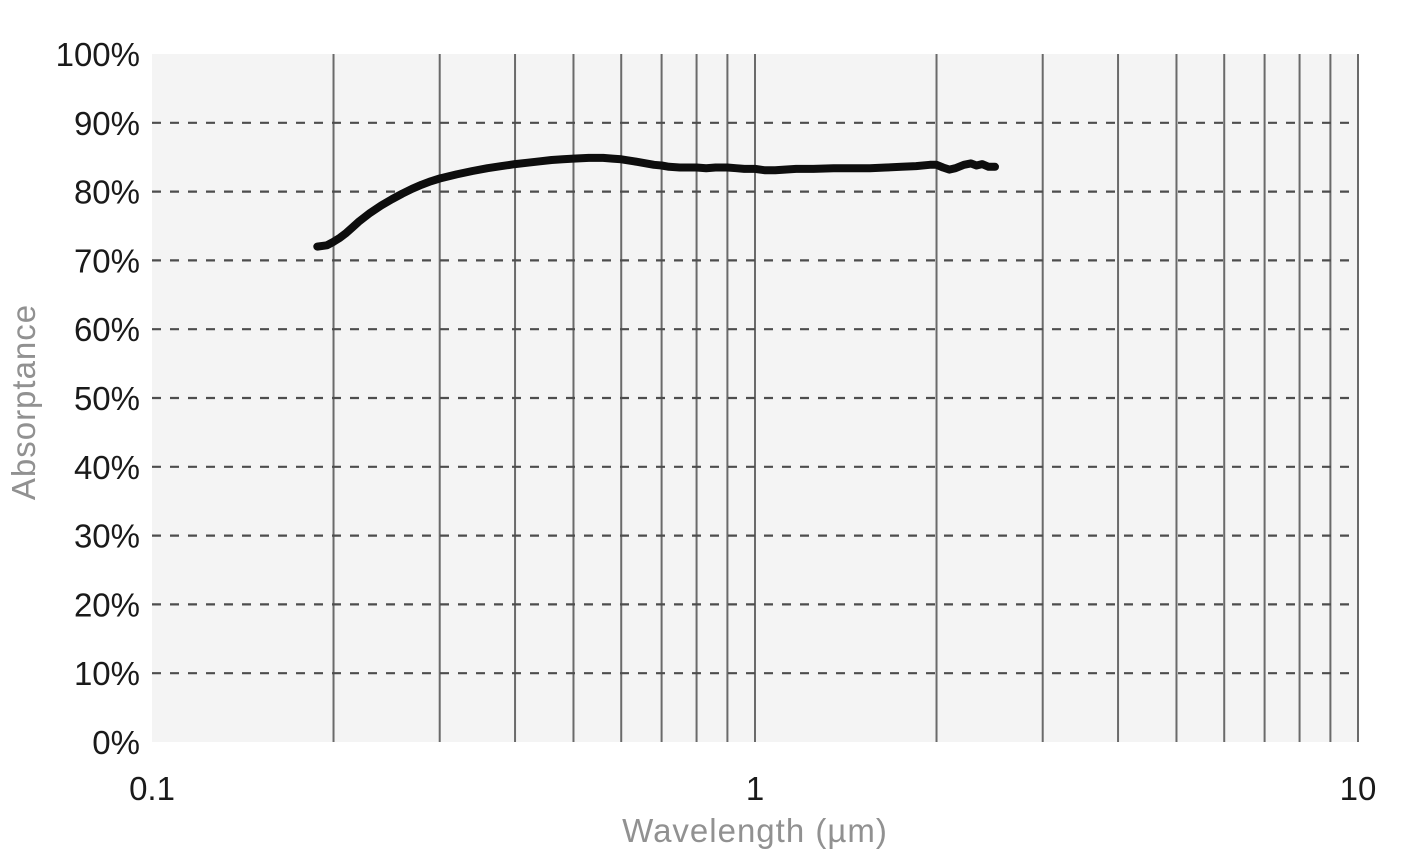  Describe the element at coordinates (152, 788) in the screenshot. I see `x-tick-label: 0.1` at that location.